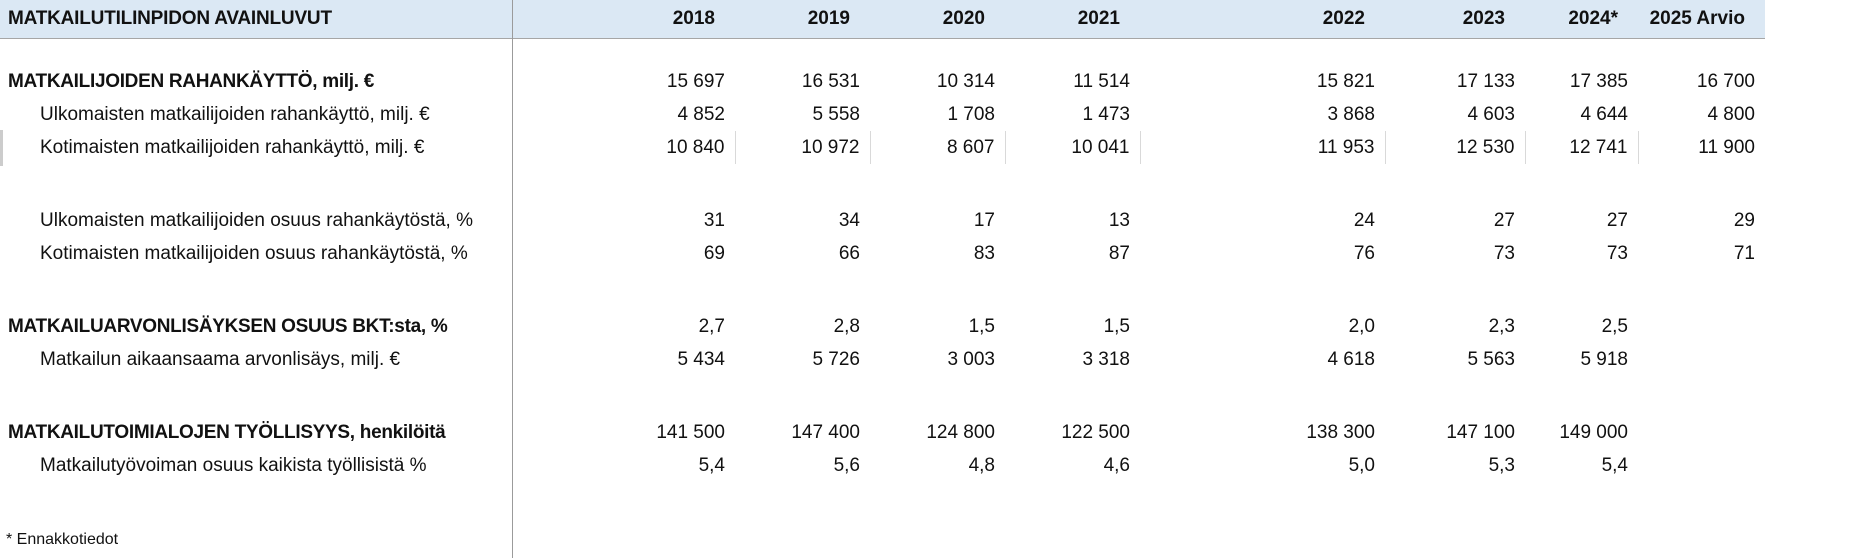 The width and height of the screenshot is (1875, 558). Describe the element at coordinates (1455, 147) in the screenshot. I see `value-cell: 12 530` at that location.